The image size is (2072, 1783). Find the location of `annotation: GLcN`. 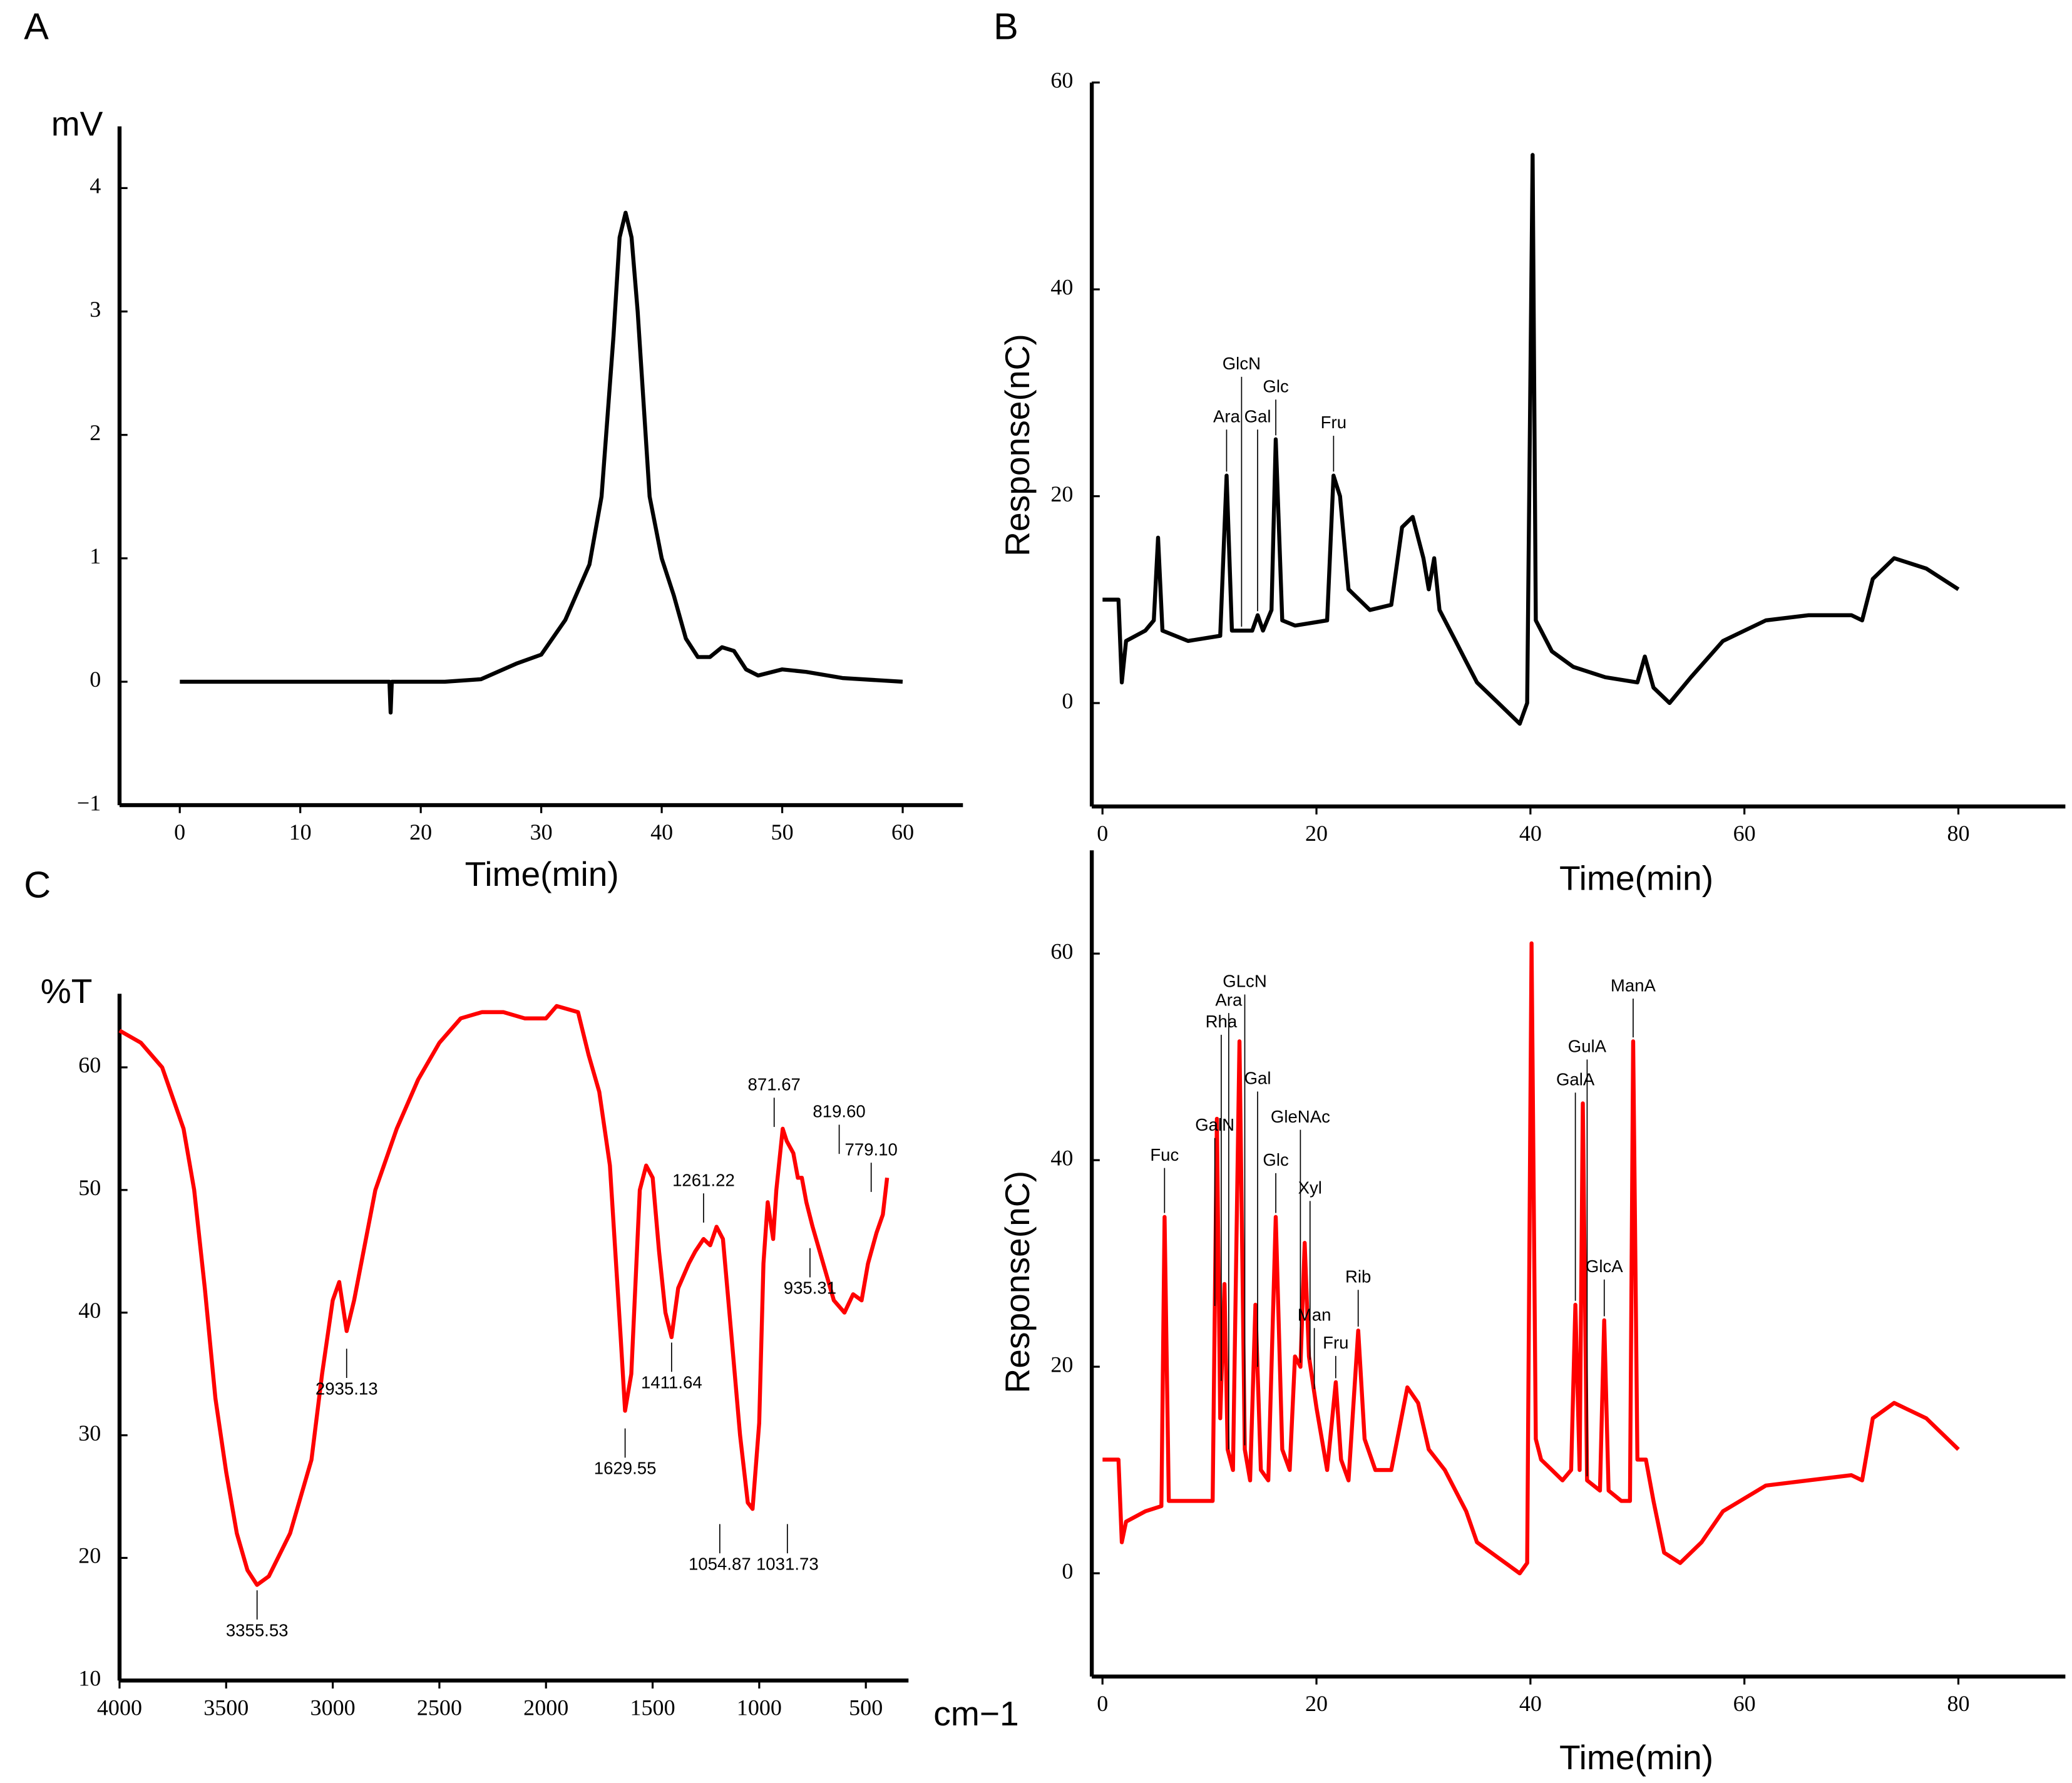

annotation: GLcN is located at coordinates (1245, 981).